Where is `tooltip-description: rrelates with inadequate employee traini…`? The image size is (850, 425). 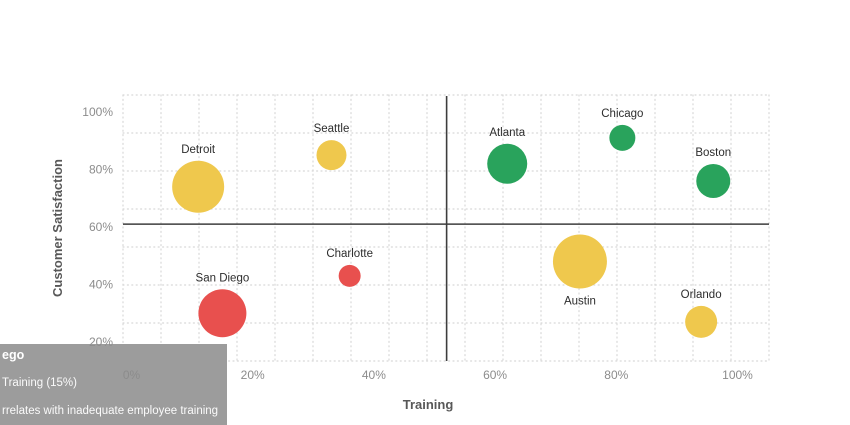
tooltip-description: rrelates with inadequate employee traini… is located at coordinates (110, 411).